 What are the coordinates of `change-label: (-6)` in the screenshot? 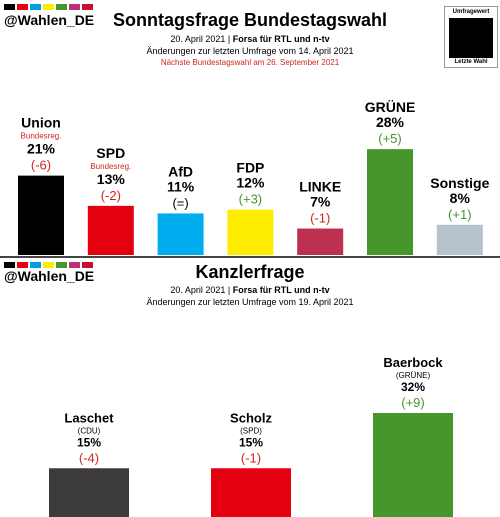 It's located at (41, 165).